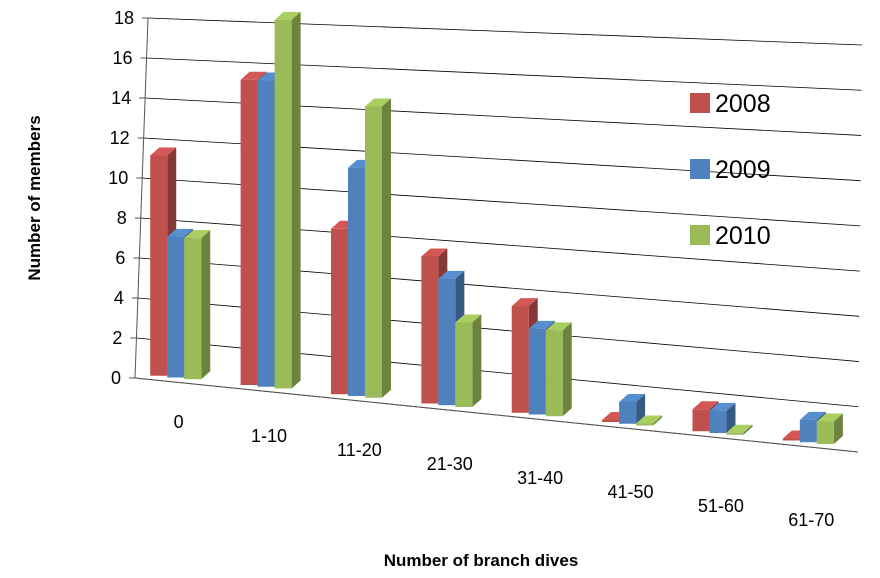 The width and height of the screenshot is (880, 578). I want to click on y-tick-label: 8, so click(122, 218).